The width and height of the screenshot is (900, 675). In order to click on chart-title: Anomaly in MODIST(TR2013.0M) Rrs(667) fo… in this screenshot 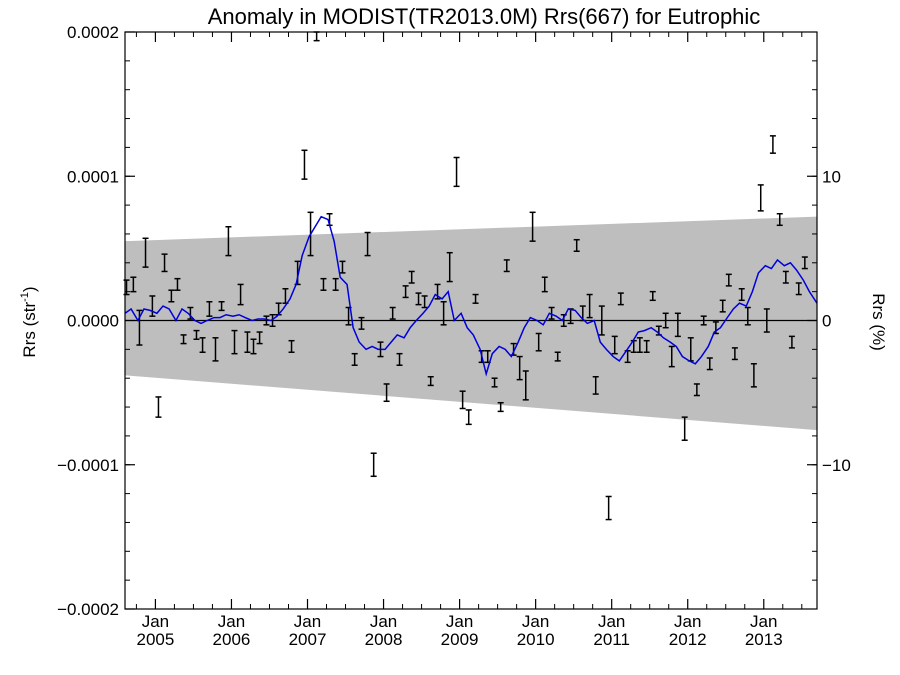, I will do `click(484, 16)`.